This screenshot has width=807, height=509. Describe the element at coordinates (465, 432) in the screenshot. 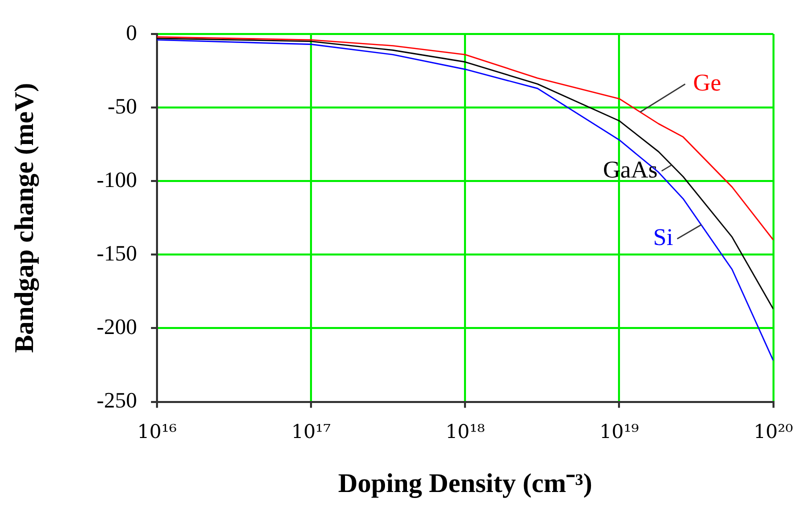

I see `x-tick-label: 10¹⁸` at that location.